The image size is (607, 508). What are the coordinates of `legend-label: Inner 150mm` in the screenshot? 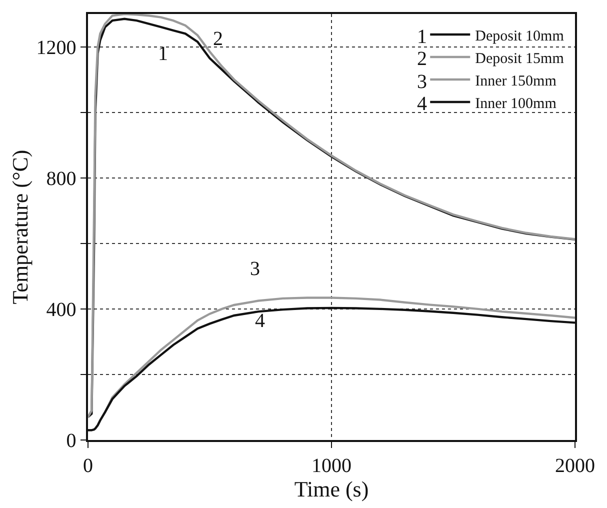 It's located at (516, 81).